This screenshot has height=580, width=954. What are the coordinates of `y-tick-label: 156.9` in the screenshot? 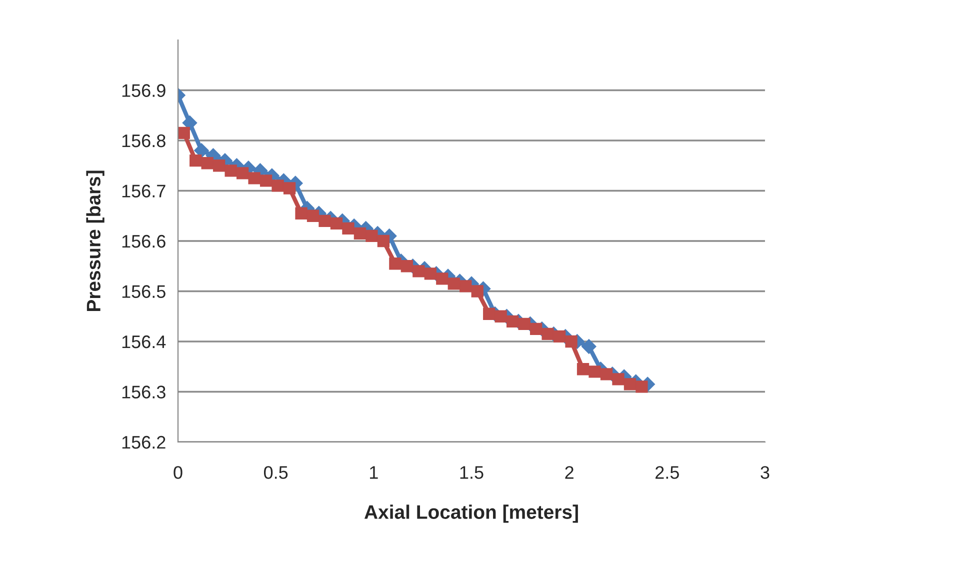 It's located at (144, 90).